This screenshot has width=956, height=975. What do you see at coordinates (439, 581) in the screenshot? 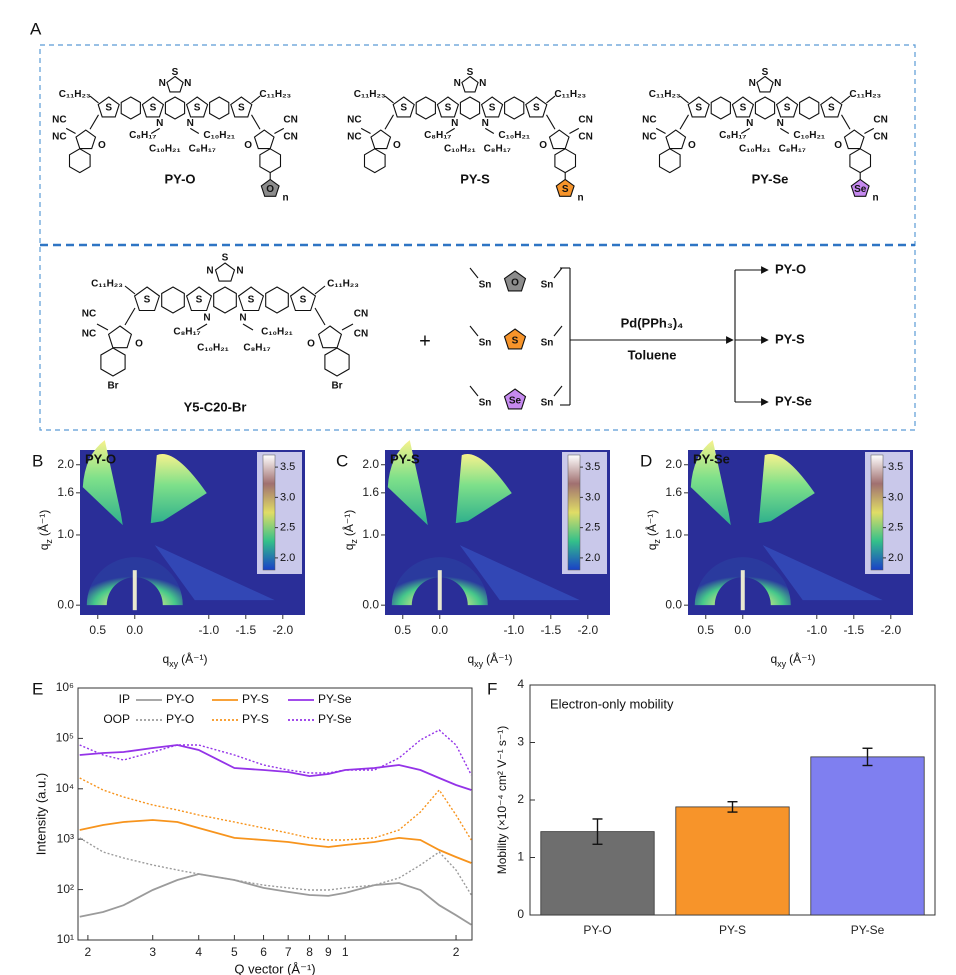
I see `diffraction-arc` at bounding box center [439, 581].